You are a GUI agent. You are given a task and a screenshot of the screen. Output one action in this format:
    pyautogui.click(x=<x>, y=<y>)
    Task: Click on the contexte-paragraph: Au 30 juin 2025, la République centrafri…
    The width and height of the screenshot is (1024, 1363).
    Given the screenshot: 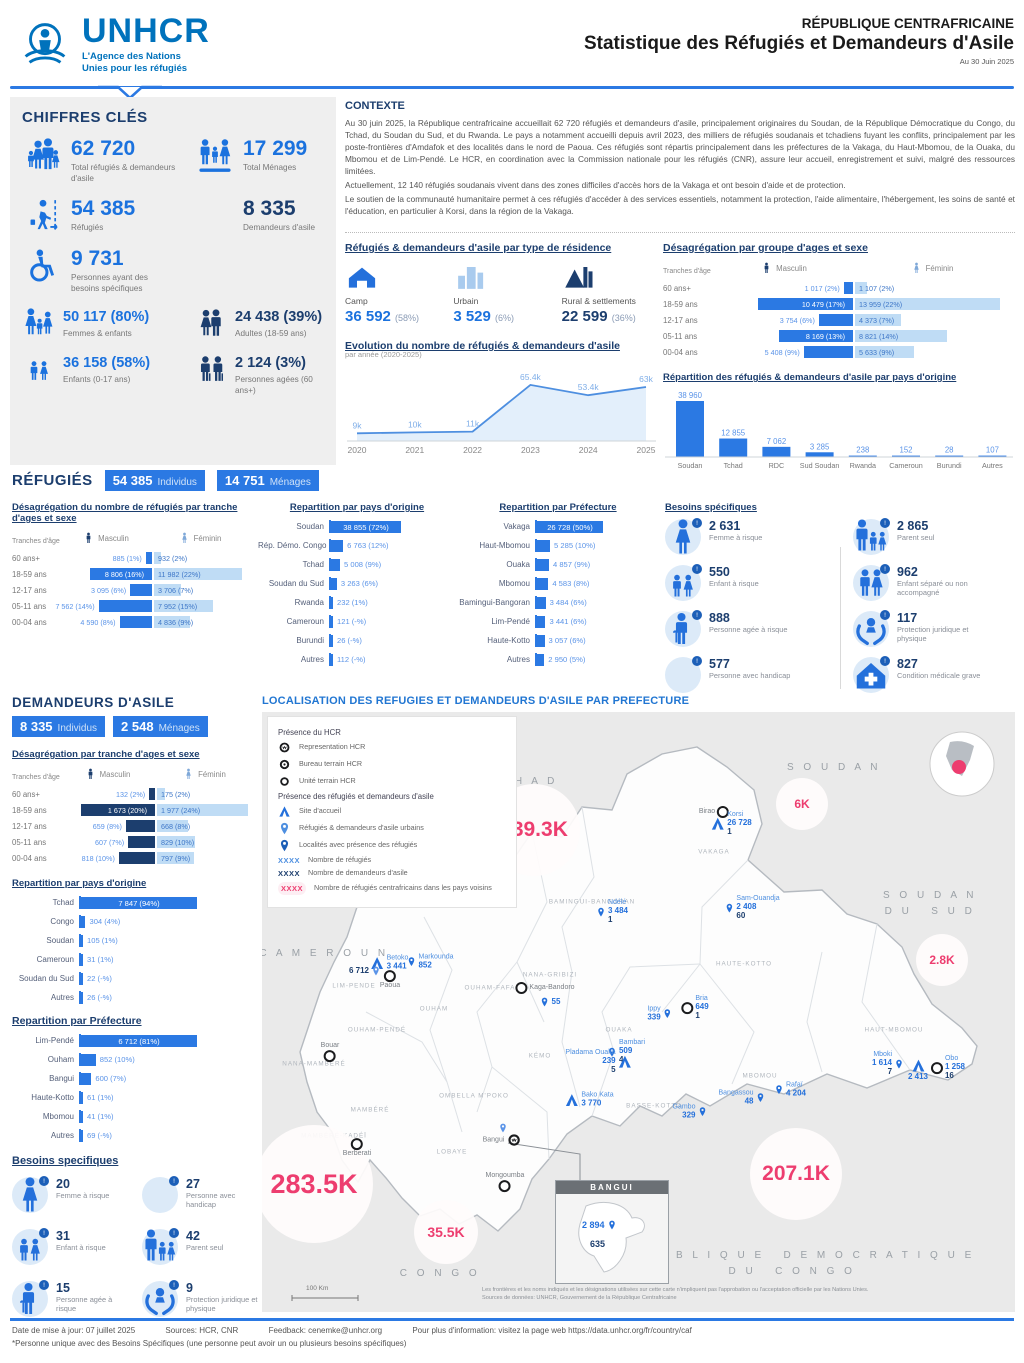 What is the action you would take?
    pyautogui.click(x=680, y=147)
    